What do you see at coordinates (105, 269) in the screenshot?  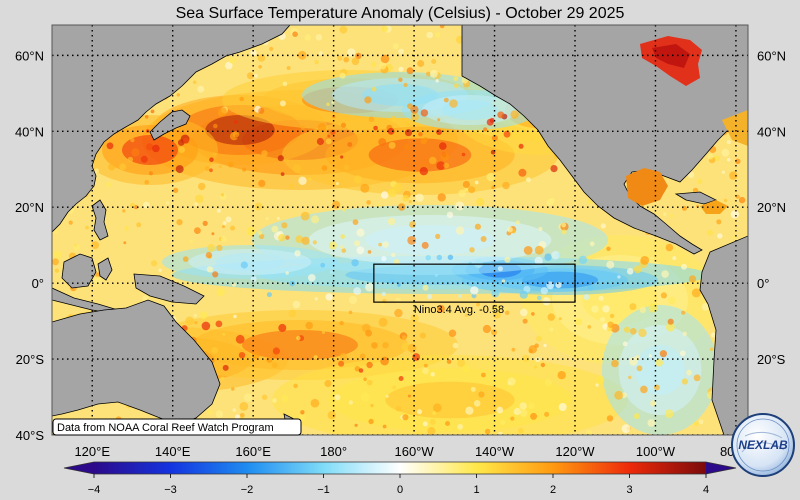 I see `land-sulawesi` at bounding box center [105, 269].